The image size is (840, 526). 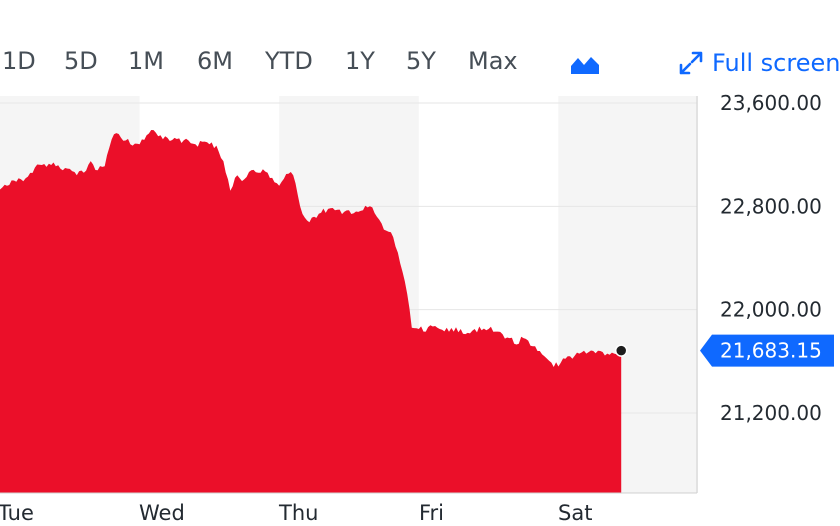 What do you see at coordinates (776, 63) in the screenshot?
I see `fullscreen-label: Full screen` at bounding box center [776, 63].